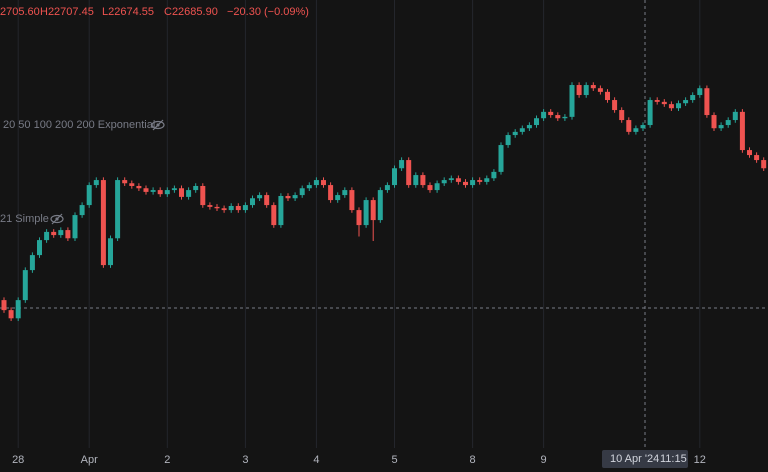 This screenshot has height=472, width=768. What do you see at coordinates (79, 125) in the screenshot?
I see `indicator-ema: 20 50 100 200 200 Exponential` at bounding box center [79, 125].